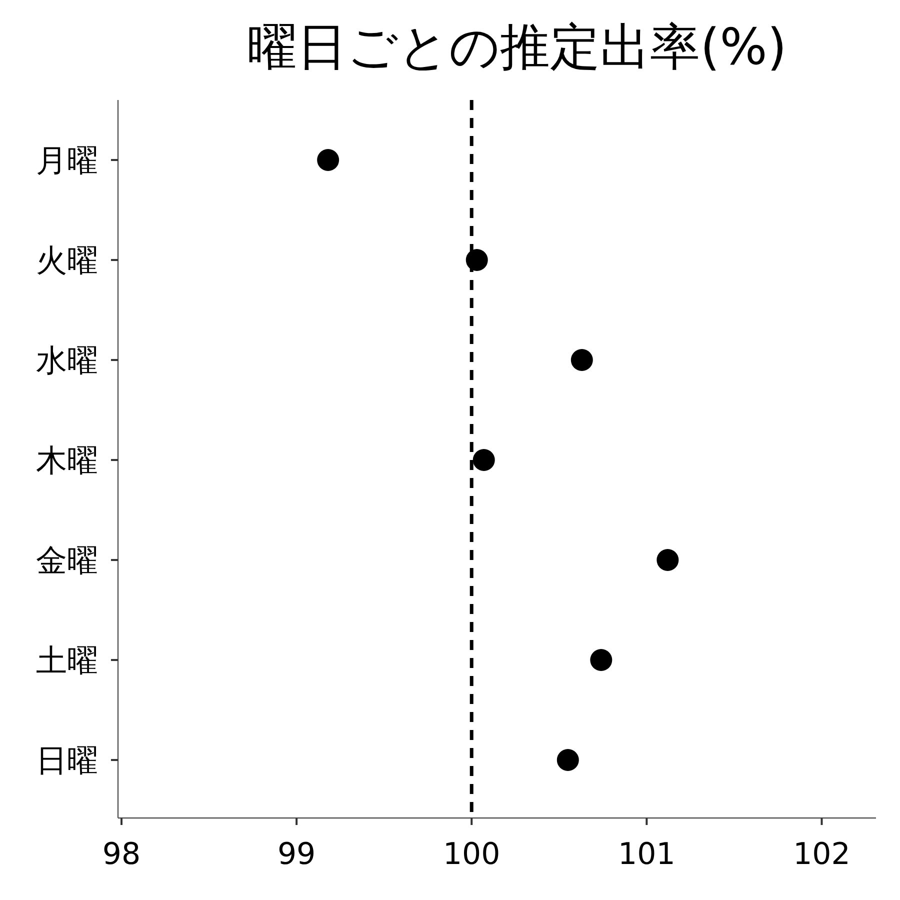 This screenshot has height=900, width=900. I want to click on x-tick-label: 98, so click(121, 854).